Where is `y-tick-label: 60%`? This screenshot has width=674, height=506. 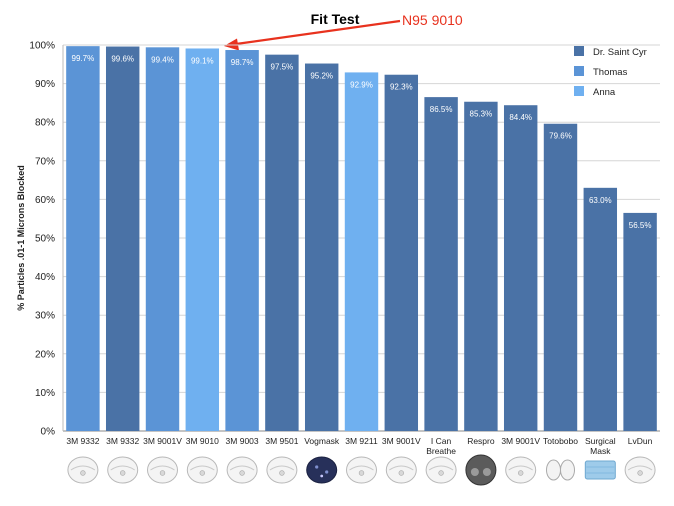 y-tick-label: 60% is located at coordinates (45, 200).